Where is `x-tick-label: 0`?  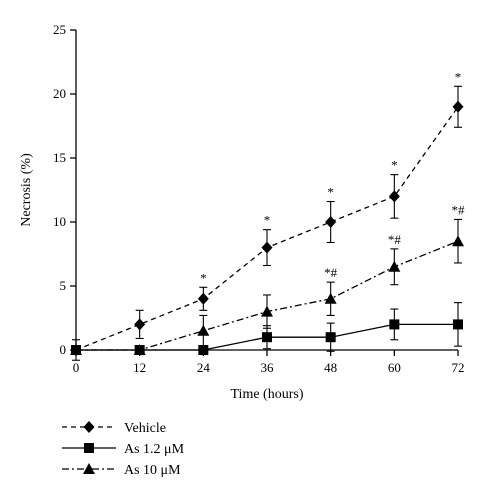
x-tick-label: 0 is located at coordinates (76, 367).